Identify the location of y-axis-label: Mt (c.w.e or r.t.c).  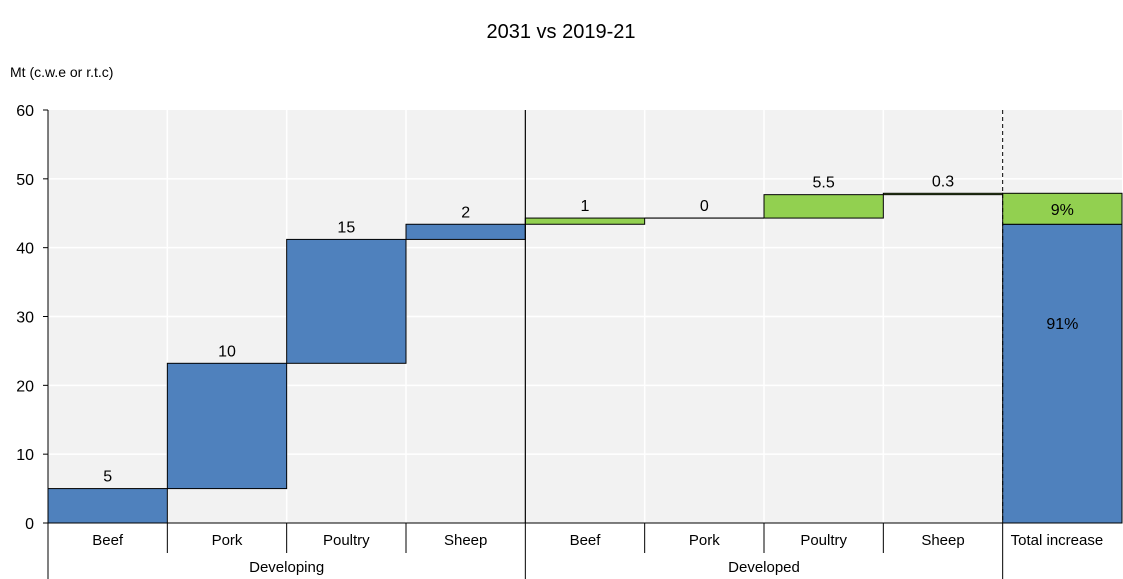
(61, 72).